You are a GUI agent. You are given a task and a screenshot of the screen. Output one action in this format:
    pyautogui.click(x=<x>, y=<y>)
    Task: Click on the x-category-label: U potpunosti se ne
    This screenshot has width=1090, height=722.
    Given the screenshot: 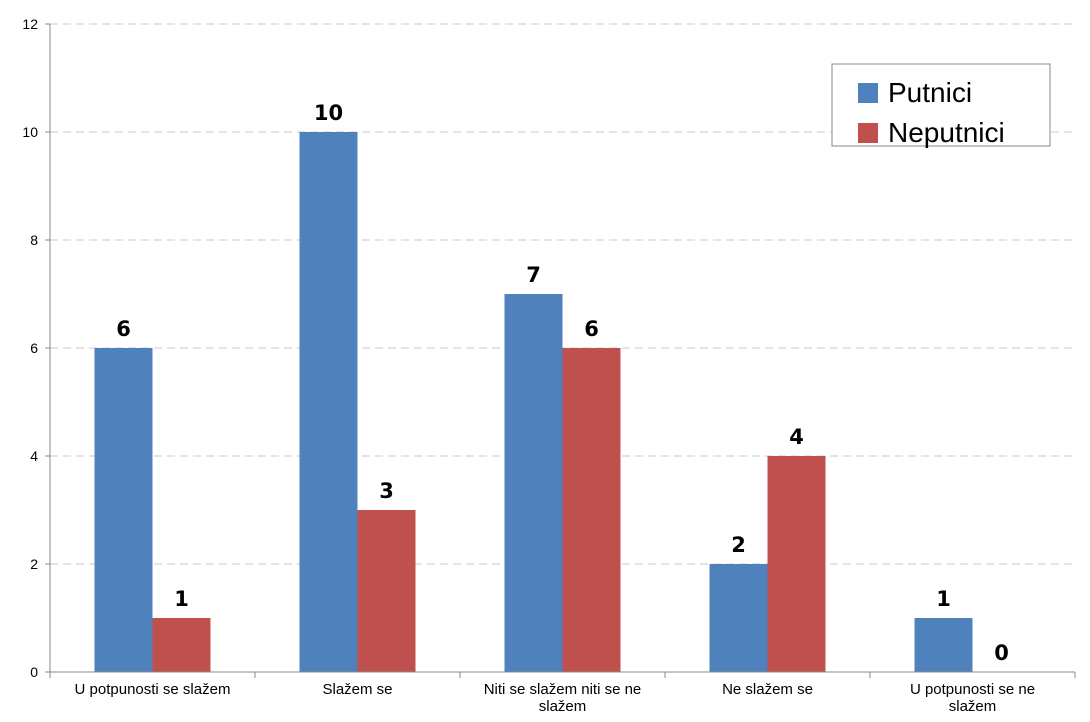 What is the action you would take?
    pyautogui.click(x=972, y=689)
    